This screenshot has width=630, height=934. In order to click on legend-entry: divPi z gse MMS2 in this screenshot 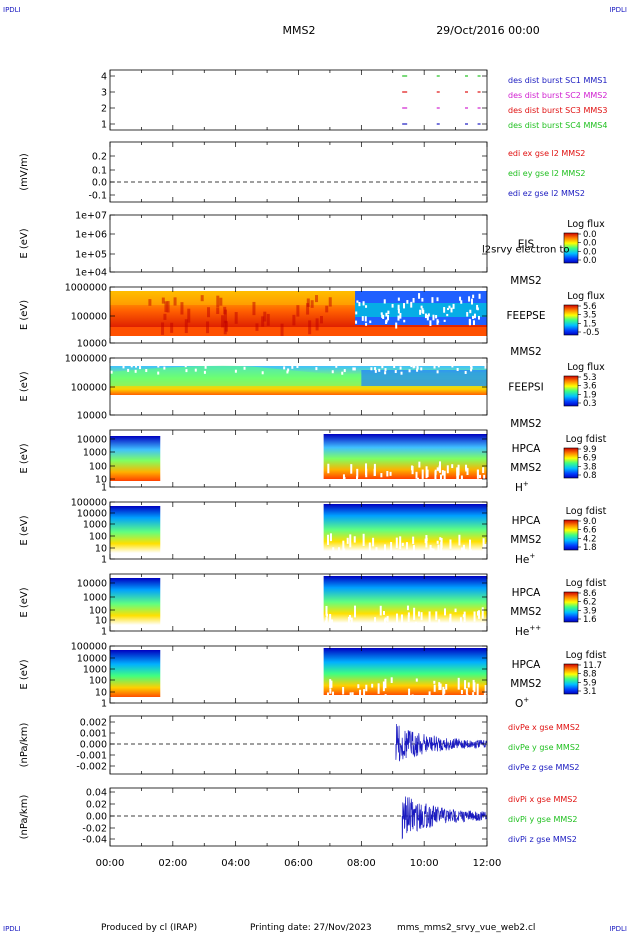, I will do `click(542, 839)`.